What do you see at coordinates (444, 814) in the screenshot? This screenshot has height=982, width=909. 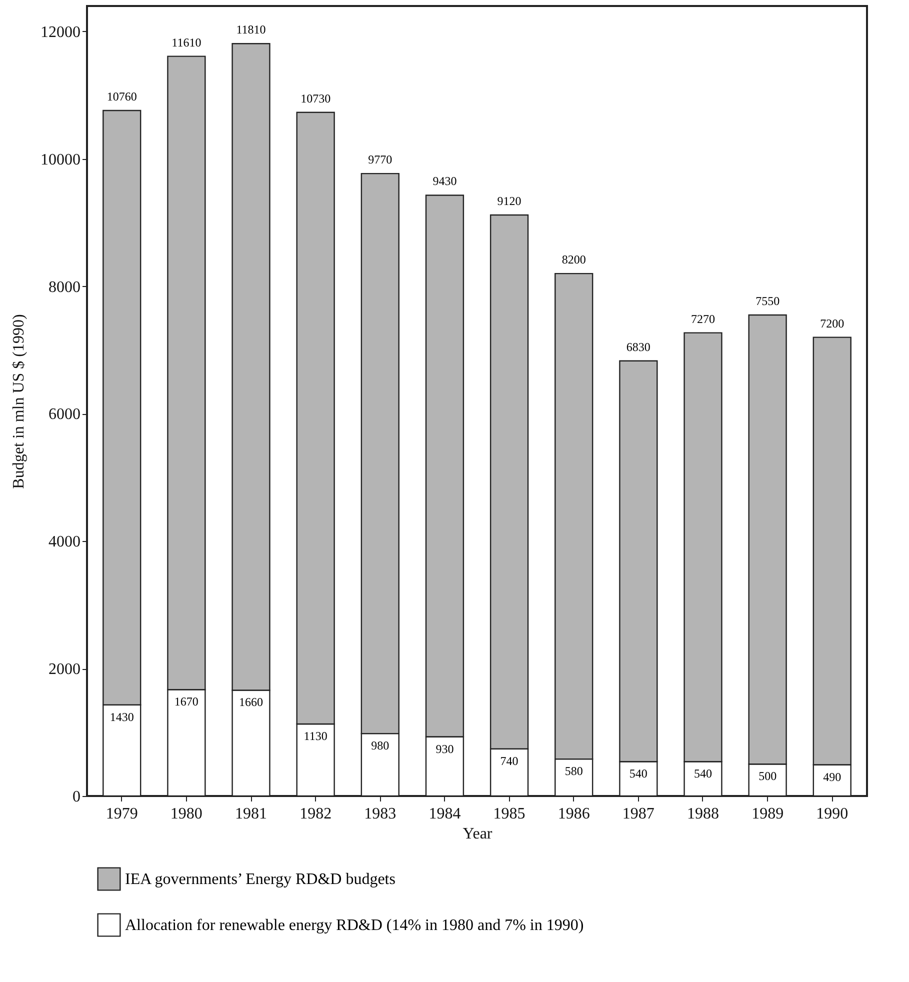 I see `x-tick-label: 1984` at bounding box center [444, 814].